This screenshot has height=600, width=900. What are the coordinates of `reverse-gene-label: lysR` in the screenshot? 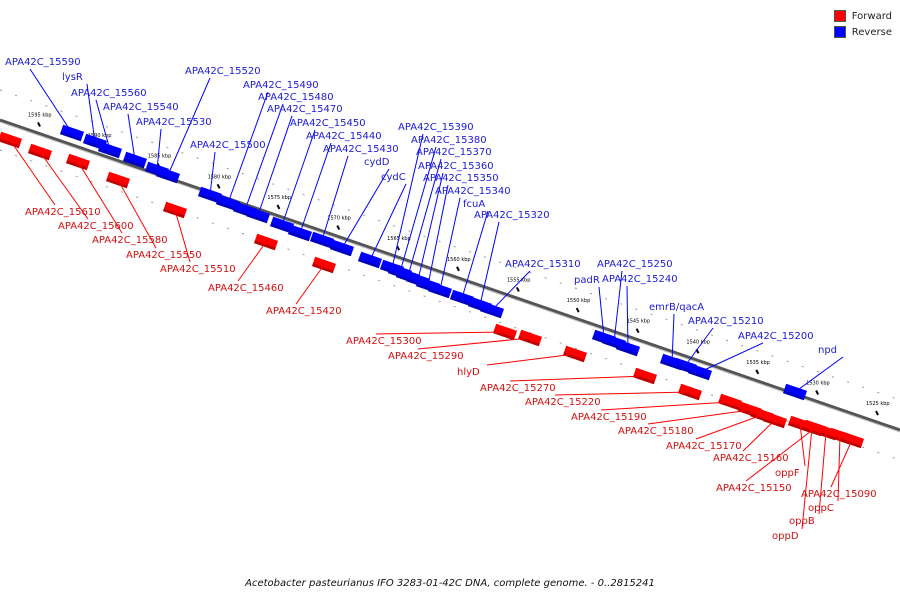 It's located at (72, 77).